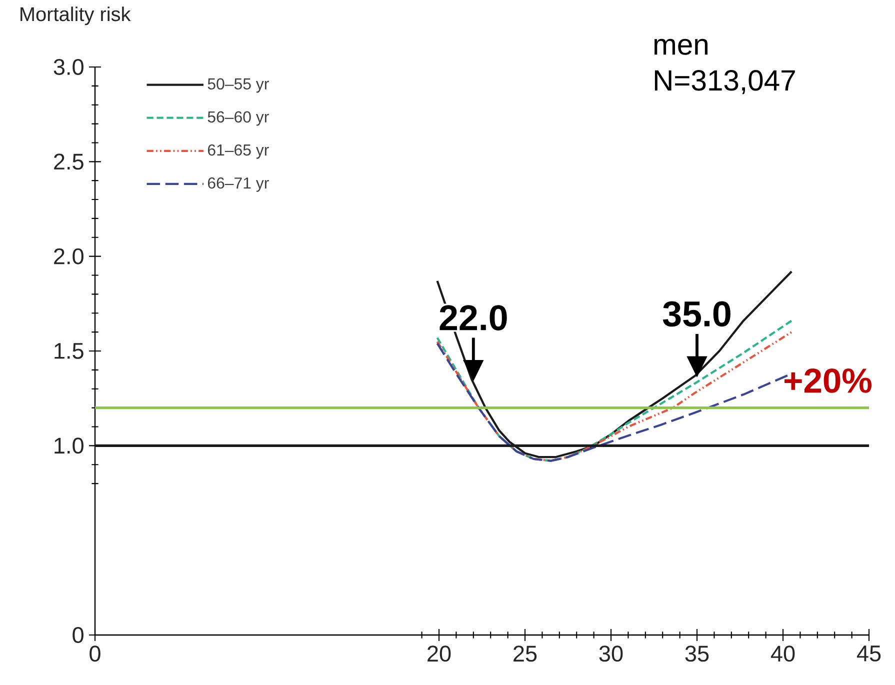 The height and width of the screenshot is (685, 895). I want to click on x-tick-label: 35, so click(697, 654).